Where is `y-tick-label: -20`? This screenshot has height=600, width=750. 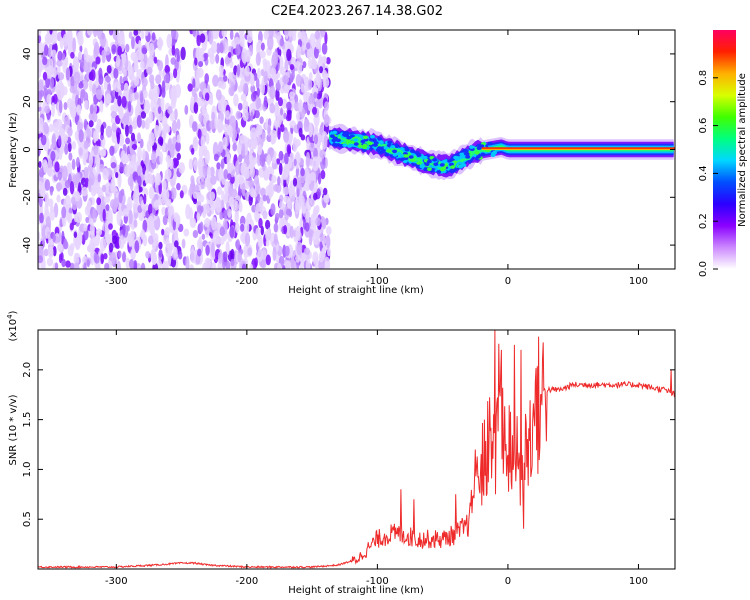
y-tick-label: -20 is located at coordinates (27, 197).